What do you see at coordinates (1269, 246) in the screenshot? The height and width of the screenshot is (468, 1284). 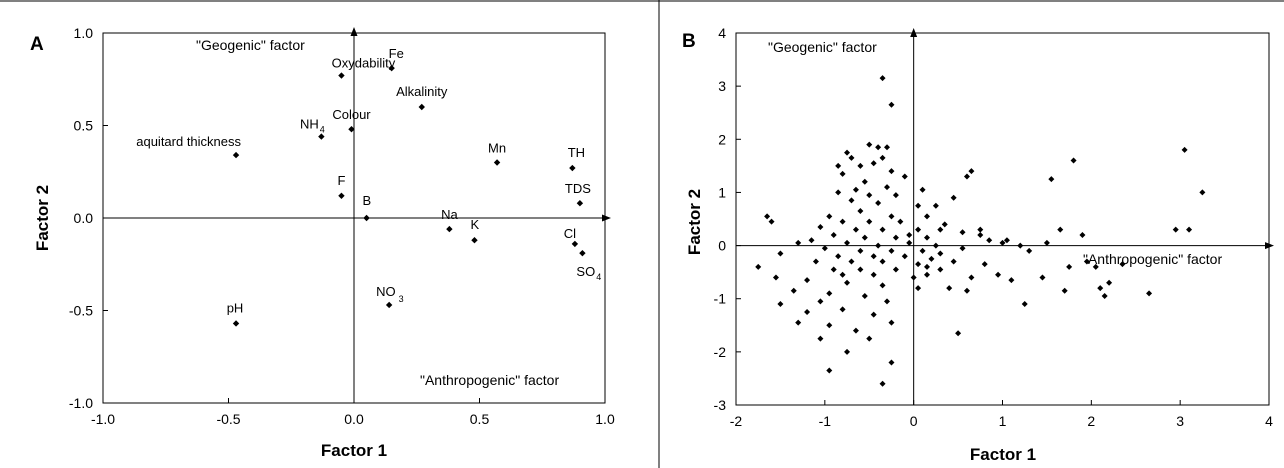 I see `panel-b-horizontal-axis-arrow` at bounding box center [1269, 246].